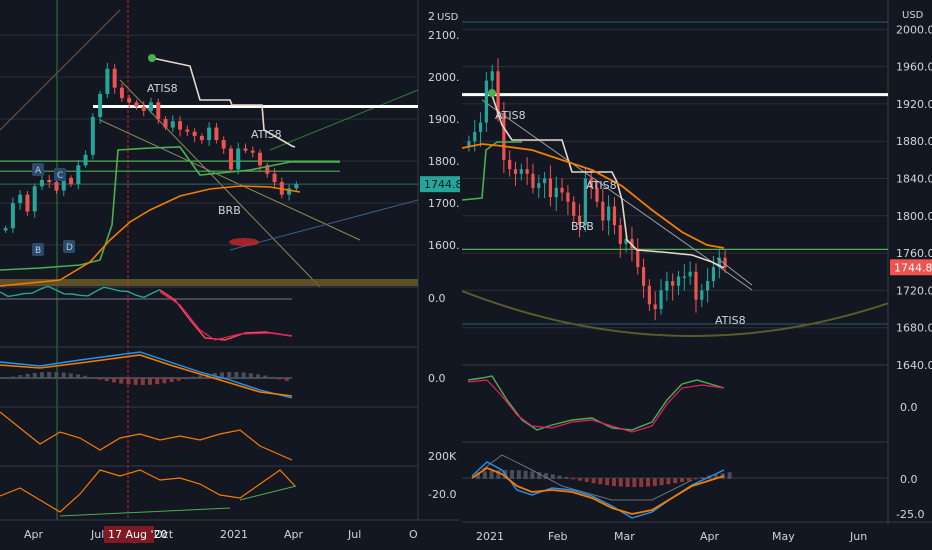  Describe the element at coordinates (234, 534) in the screenshot. I see `x-tick-label: 2021` at that location.